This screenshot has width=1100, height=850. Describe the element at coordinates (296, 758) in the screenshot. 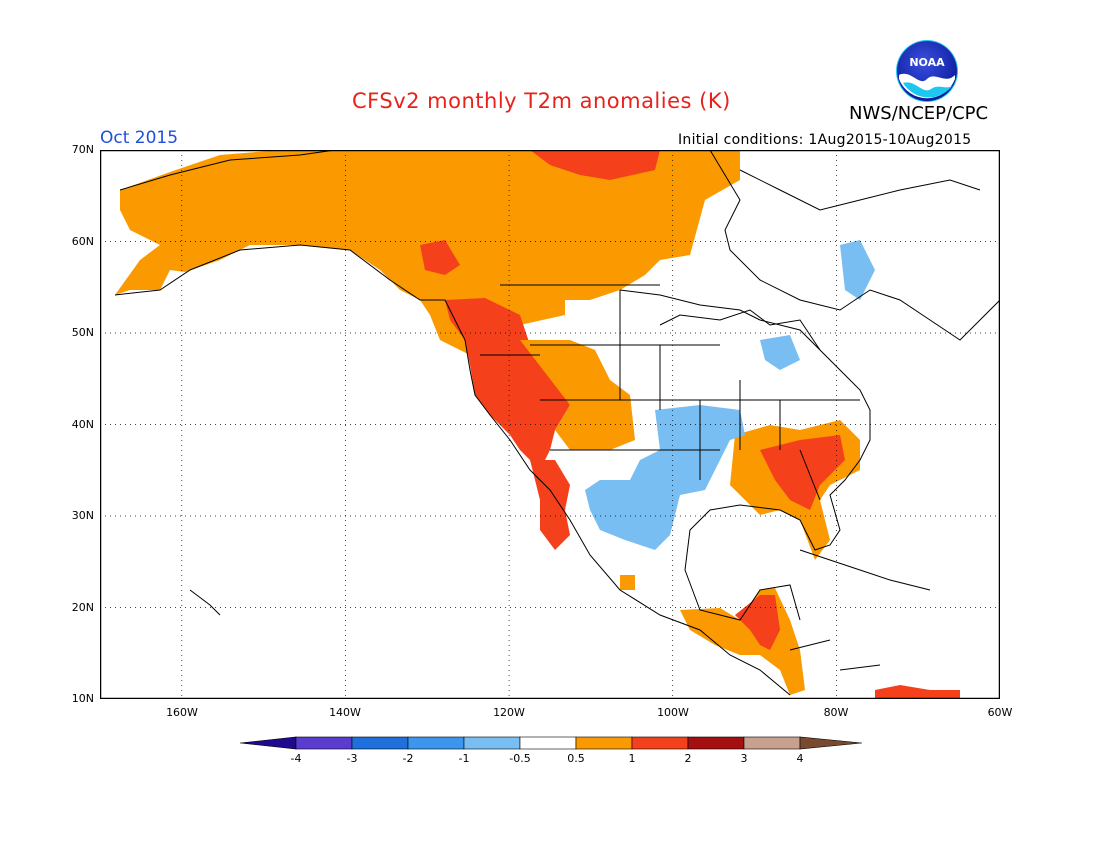

I see `colorbar-label: -4` at that location.